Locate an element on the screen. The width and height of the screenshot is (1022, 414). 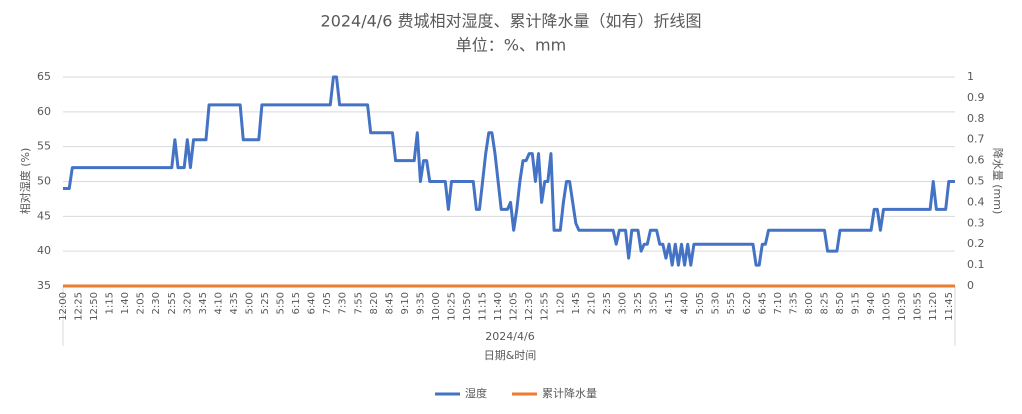
x-tick-label: 7:05 is located at coordinates (327, 303).